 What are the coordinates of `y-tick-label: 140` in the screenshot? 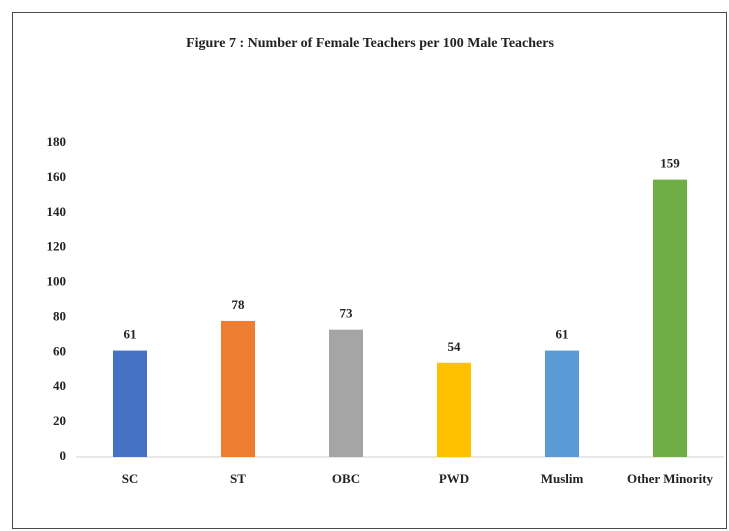 It's located at (57, 211).